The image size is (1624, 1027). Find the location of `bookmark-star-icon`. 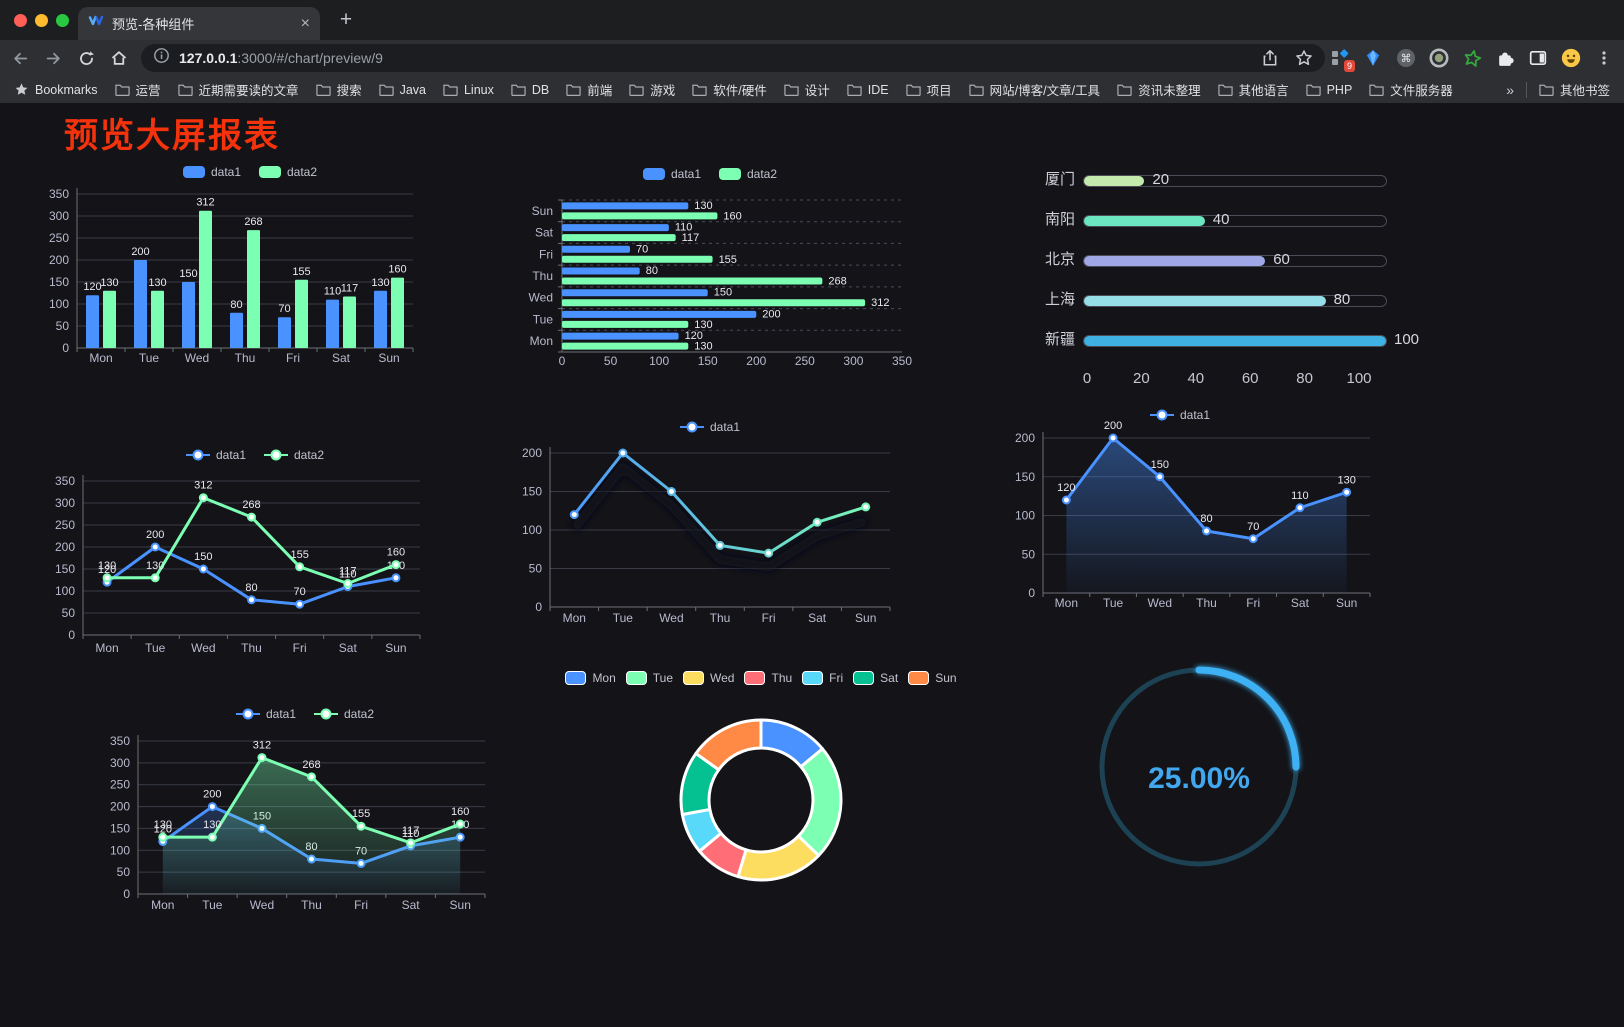

bookmark-star-icon is located at coordinates (1304, 58).